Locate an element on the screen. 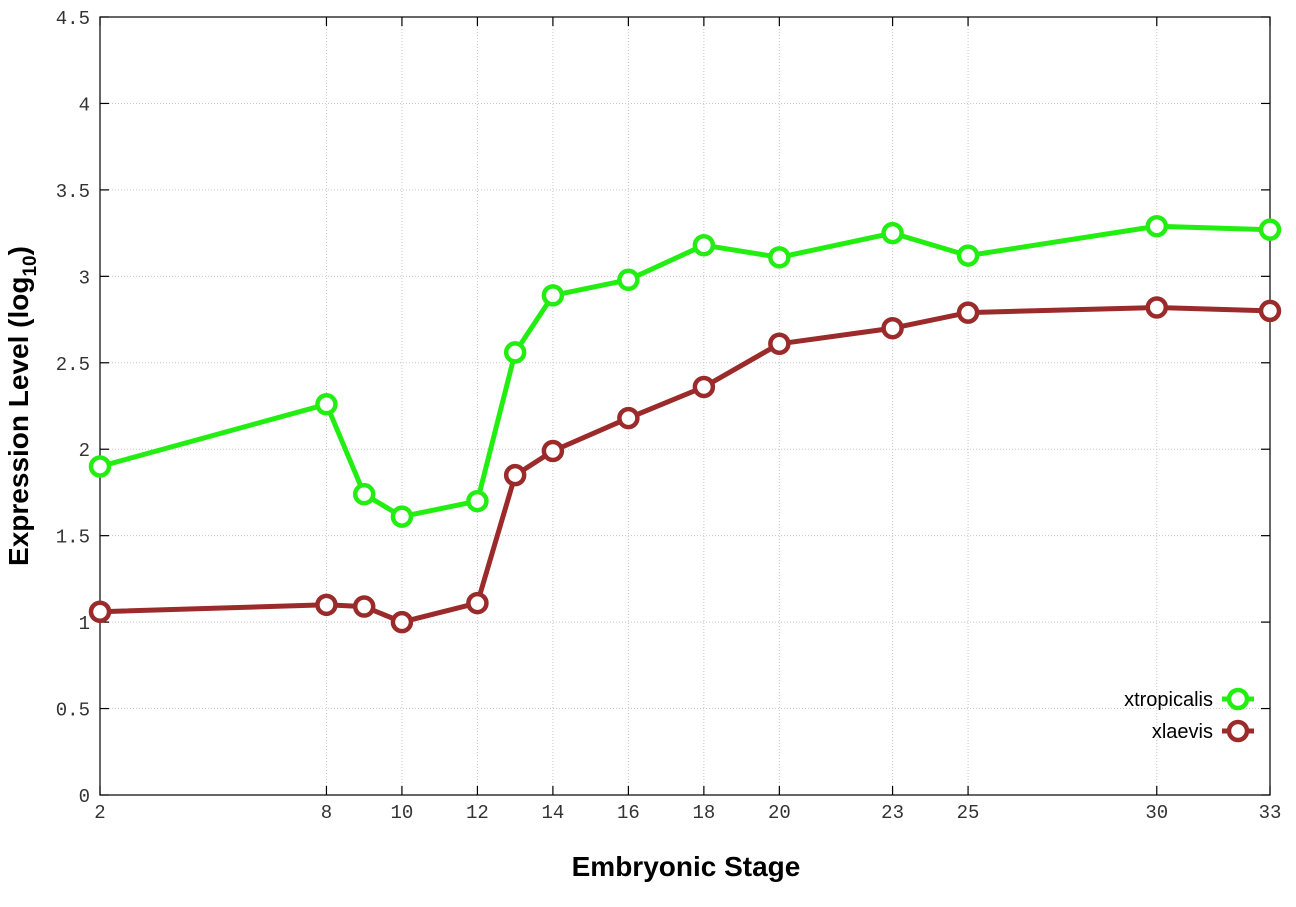 This screenshot has width=1296, height=907. legend: xtropicalis xlaevis is located at coordinates (1189, 715).